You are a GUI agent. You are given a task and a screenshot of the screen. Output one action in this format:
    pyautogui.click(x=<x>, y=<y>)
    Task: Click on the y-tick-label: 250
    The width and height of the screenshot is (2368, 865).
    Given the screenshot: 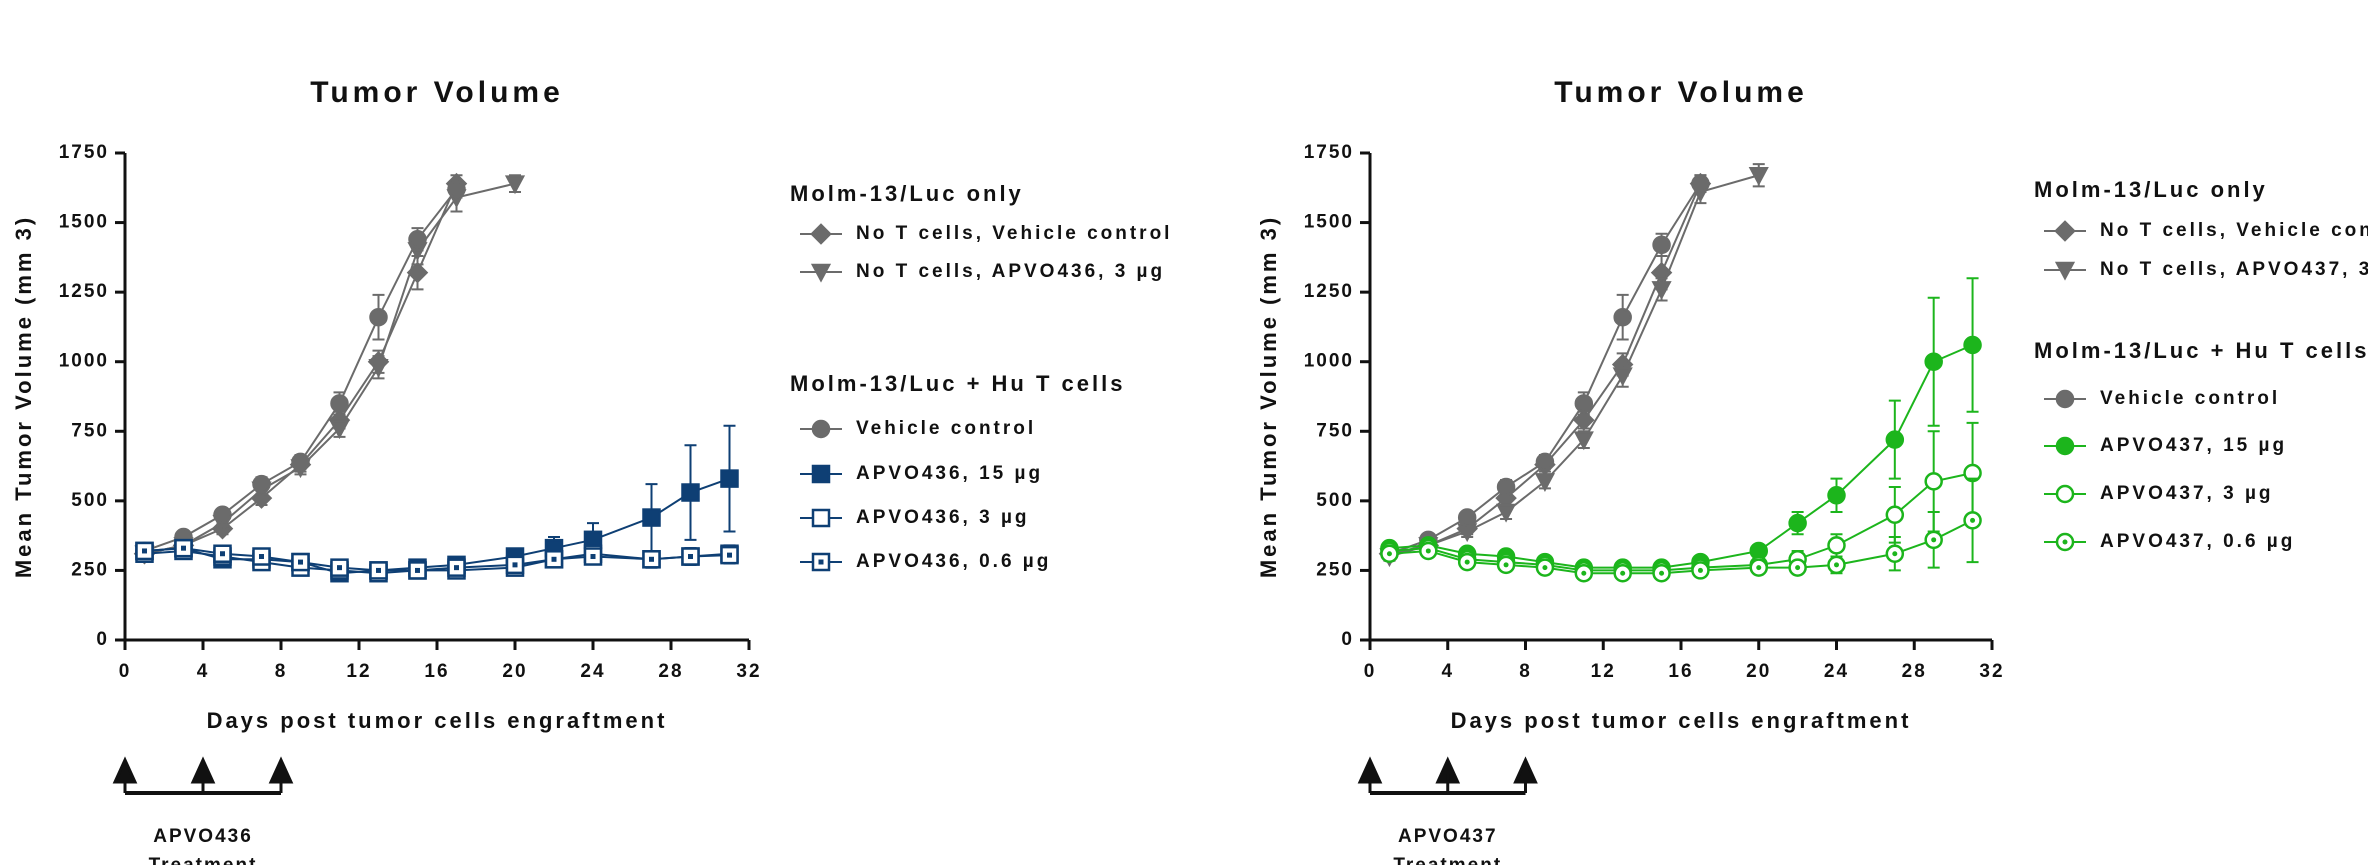 What is the action you would take?
    pyautogui.click(x=1335, y=569)
    